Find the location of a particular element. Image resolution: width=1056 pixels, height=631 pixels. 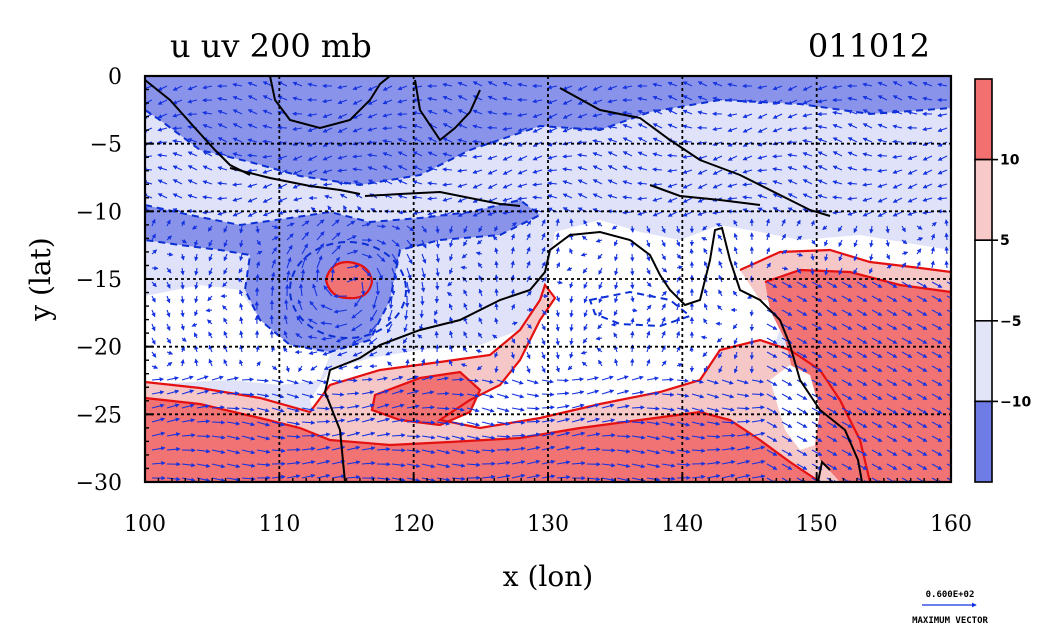

contour-negative-west is located at coordinates (343, 276).